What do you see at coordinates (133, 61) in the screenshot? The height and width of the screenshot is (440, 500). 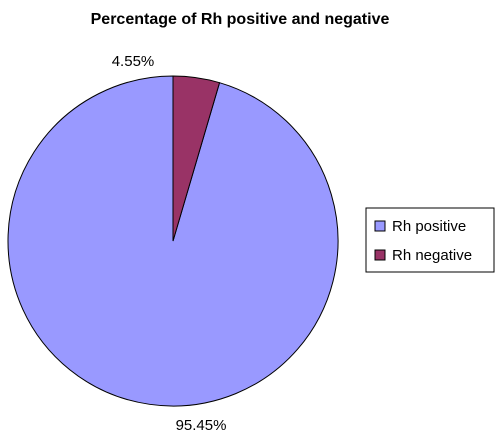 I see `data-label-rh-negative: 4.55%` at bounding box center [133, 61].